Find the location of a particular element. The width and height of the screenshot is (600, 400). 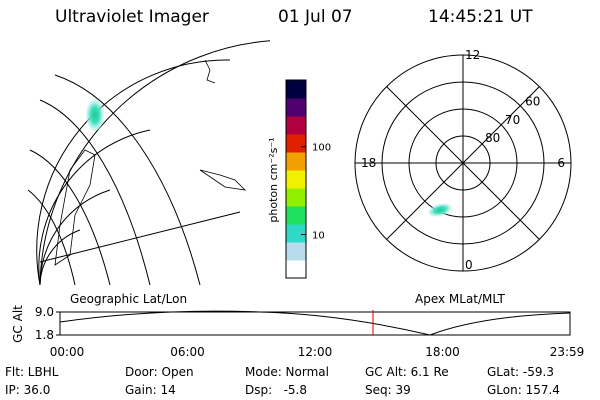

y-tick-label: 1.8 is located at coordinates (44, 335).